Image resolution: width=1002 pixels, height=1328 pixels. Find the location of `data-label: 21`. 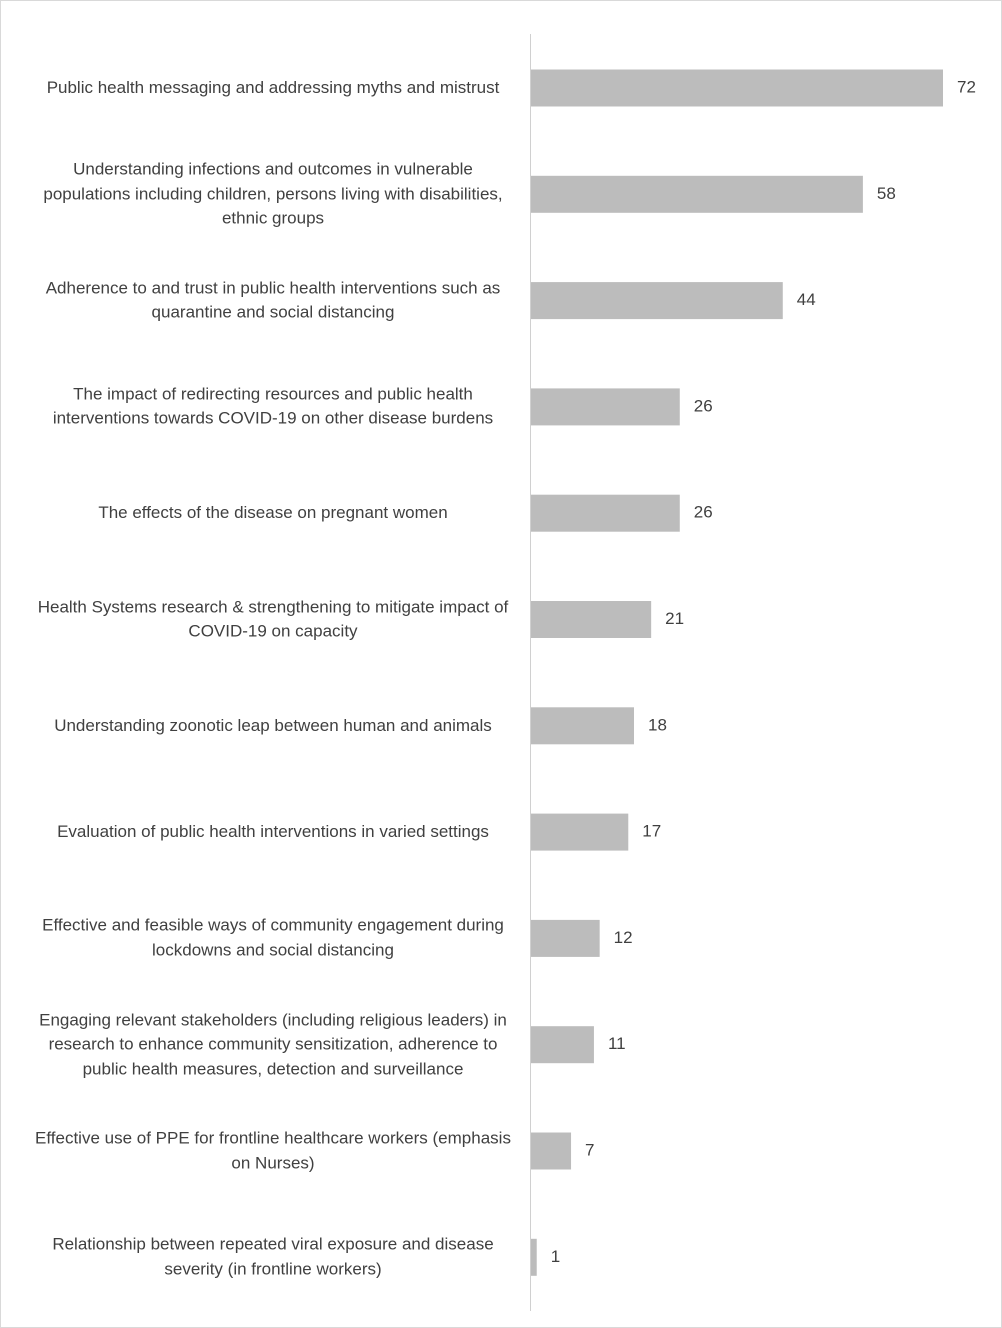

data-label: 21 is located at coordinates (674, 618).